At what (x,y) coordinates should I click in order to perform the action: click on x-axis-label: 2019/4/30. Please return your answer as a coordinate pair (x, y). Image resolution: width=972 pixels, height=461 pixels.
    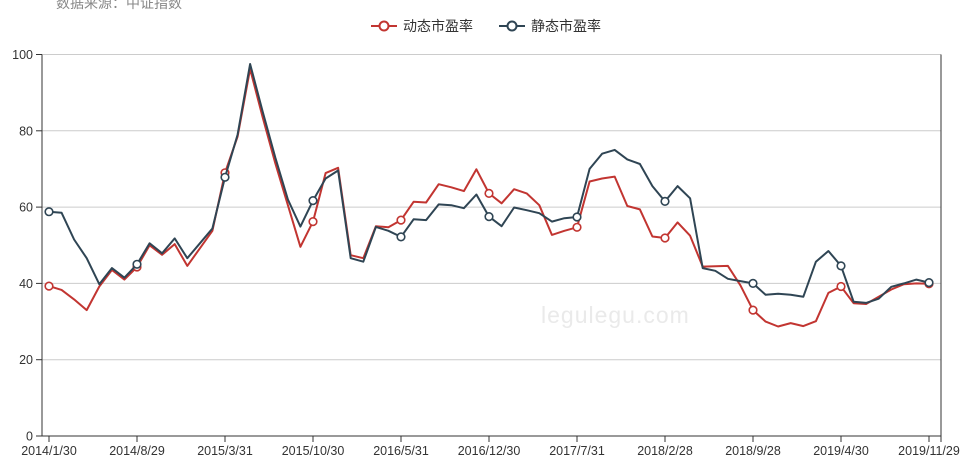
    Looking at the image, I should click on (841, 451).